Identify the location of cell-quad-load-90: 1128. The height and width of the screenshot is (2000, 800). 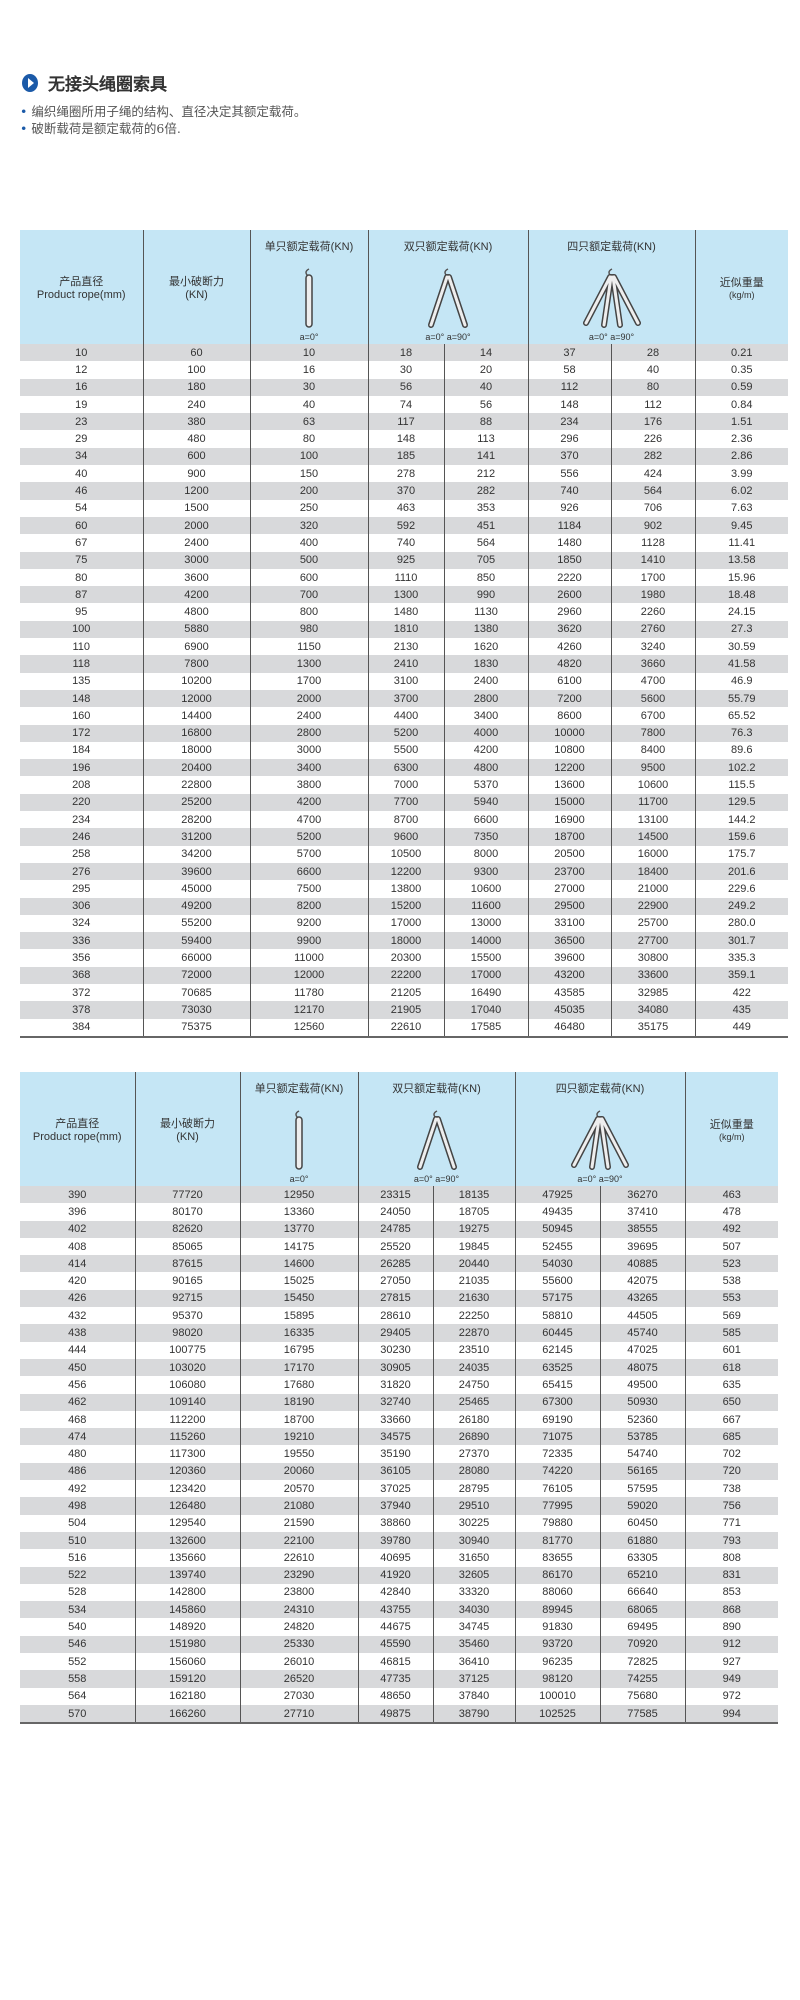
(652, 543).